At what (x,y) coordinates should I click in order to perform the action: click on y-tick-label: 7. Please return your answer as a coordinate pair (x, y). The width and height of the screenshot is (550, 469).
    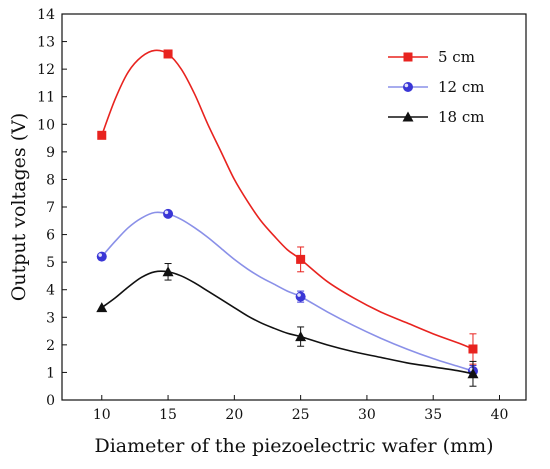
    Looking at the image, I should click on (50, 208).